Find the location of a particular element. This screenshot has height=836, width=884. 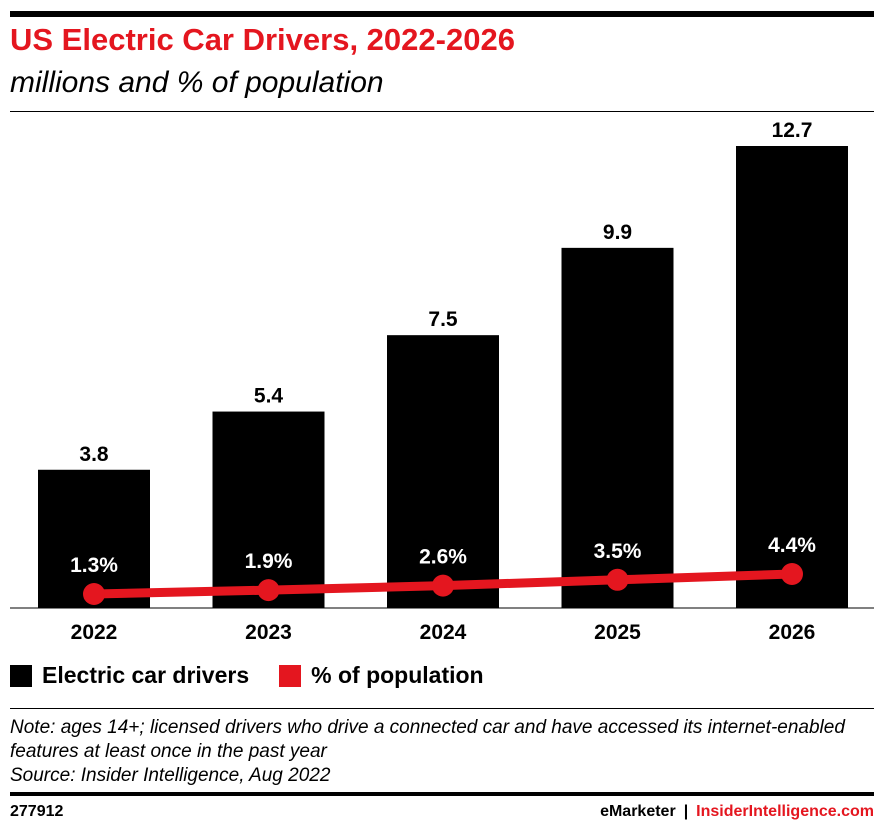

bar-value-label: 5.4 is located at coordinates (269, 396).